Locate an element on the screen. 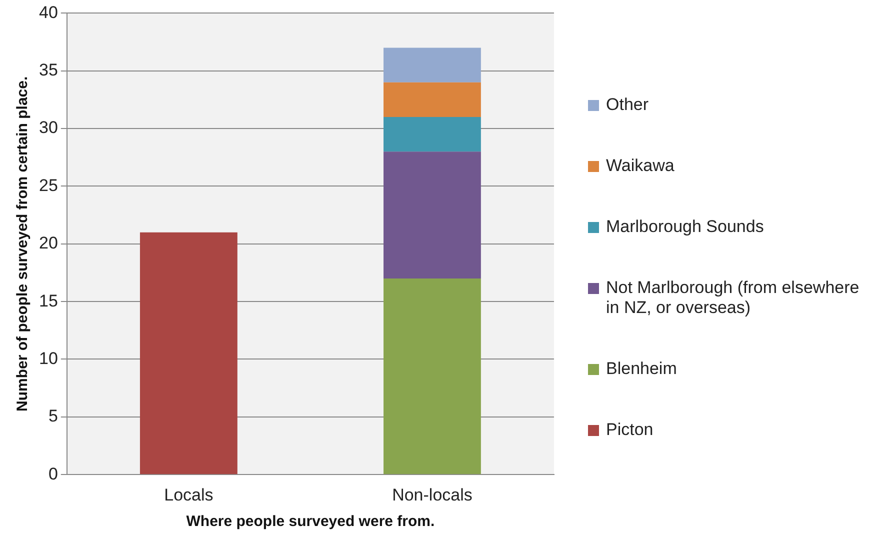  x-tick-label: Locals is located at coordinates (189, 494).